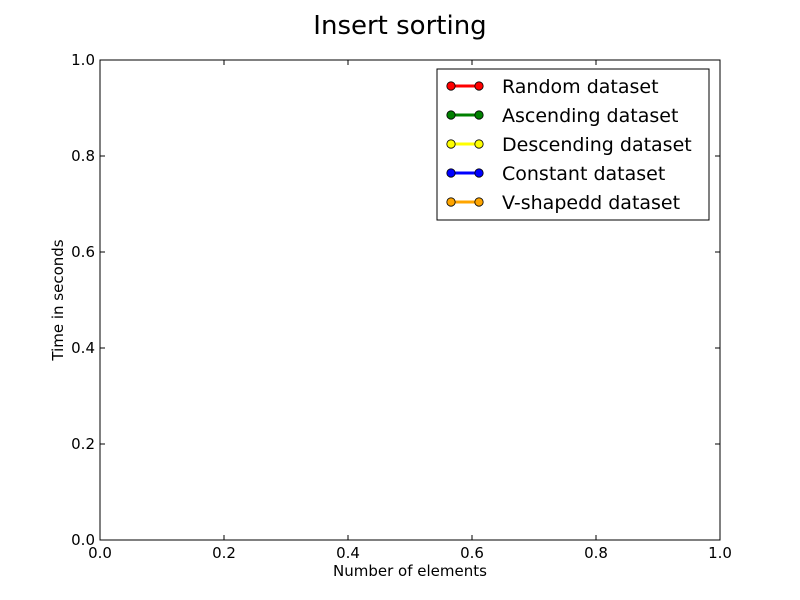 The image size is (800, 600). Describe the element at coordinates (83, 444) in the screenshot. I see `y-tick-label: 0.2` at that location.